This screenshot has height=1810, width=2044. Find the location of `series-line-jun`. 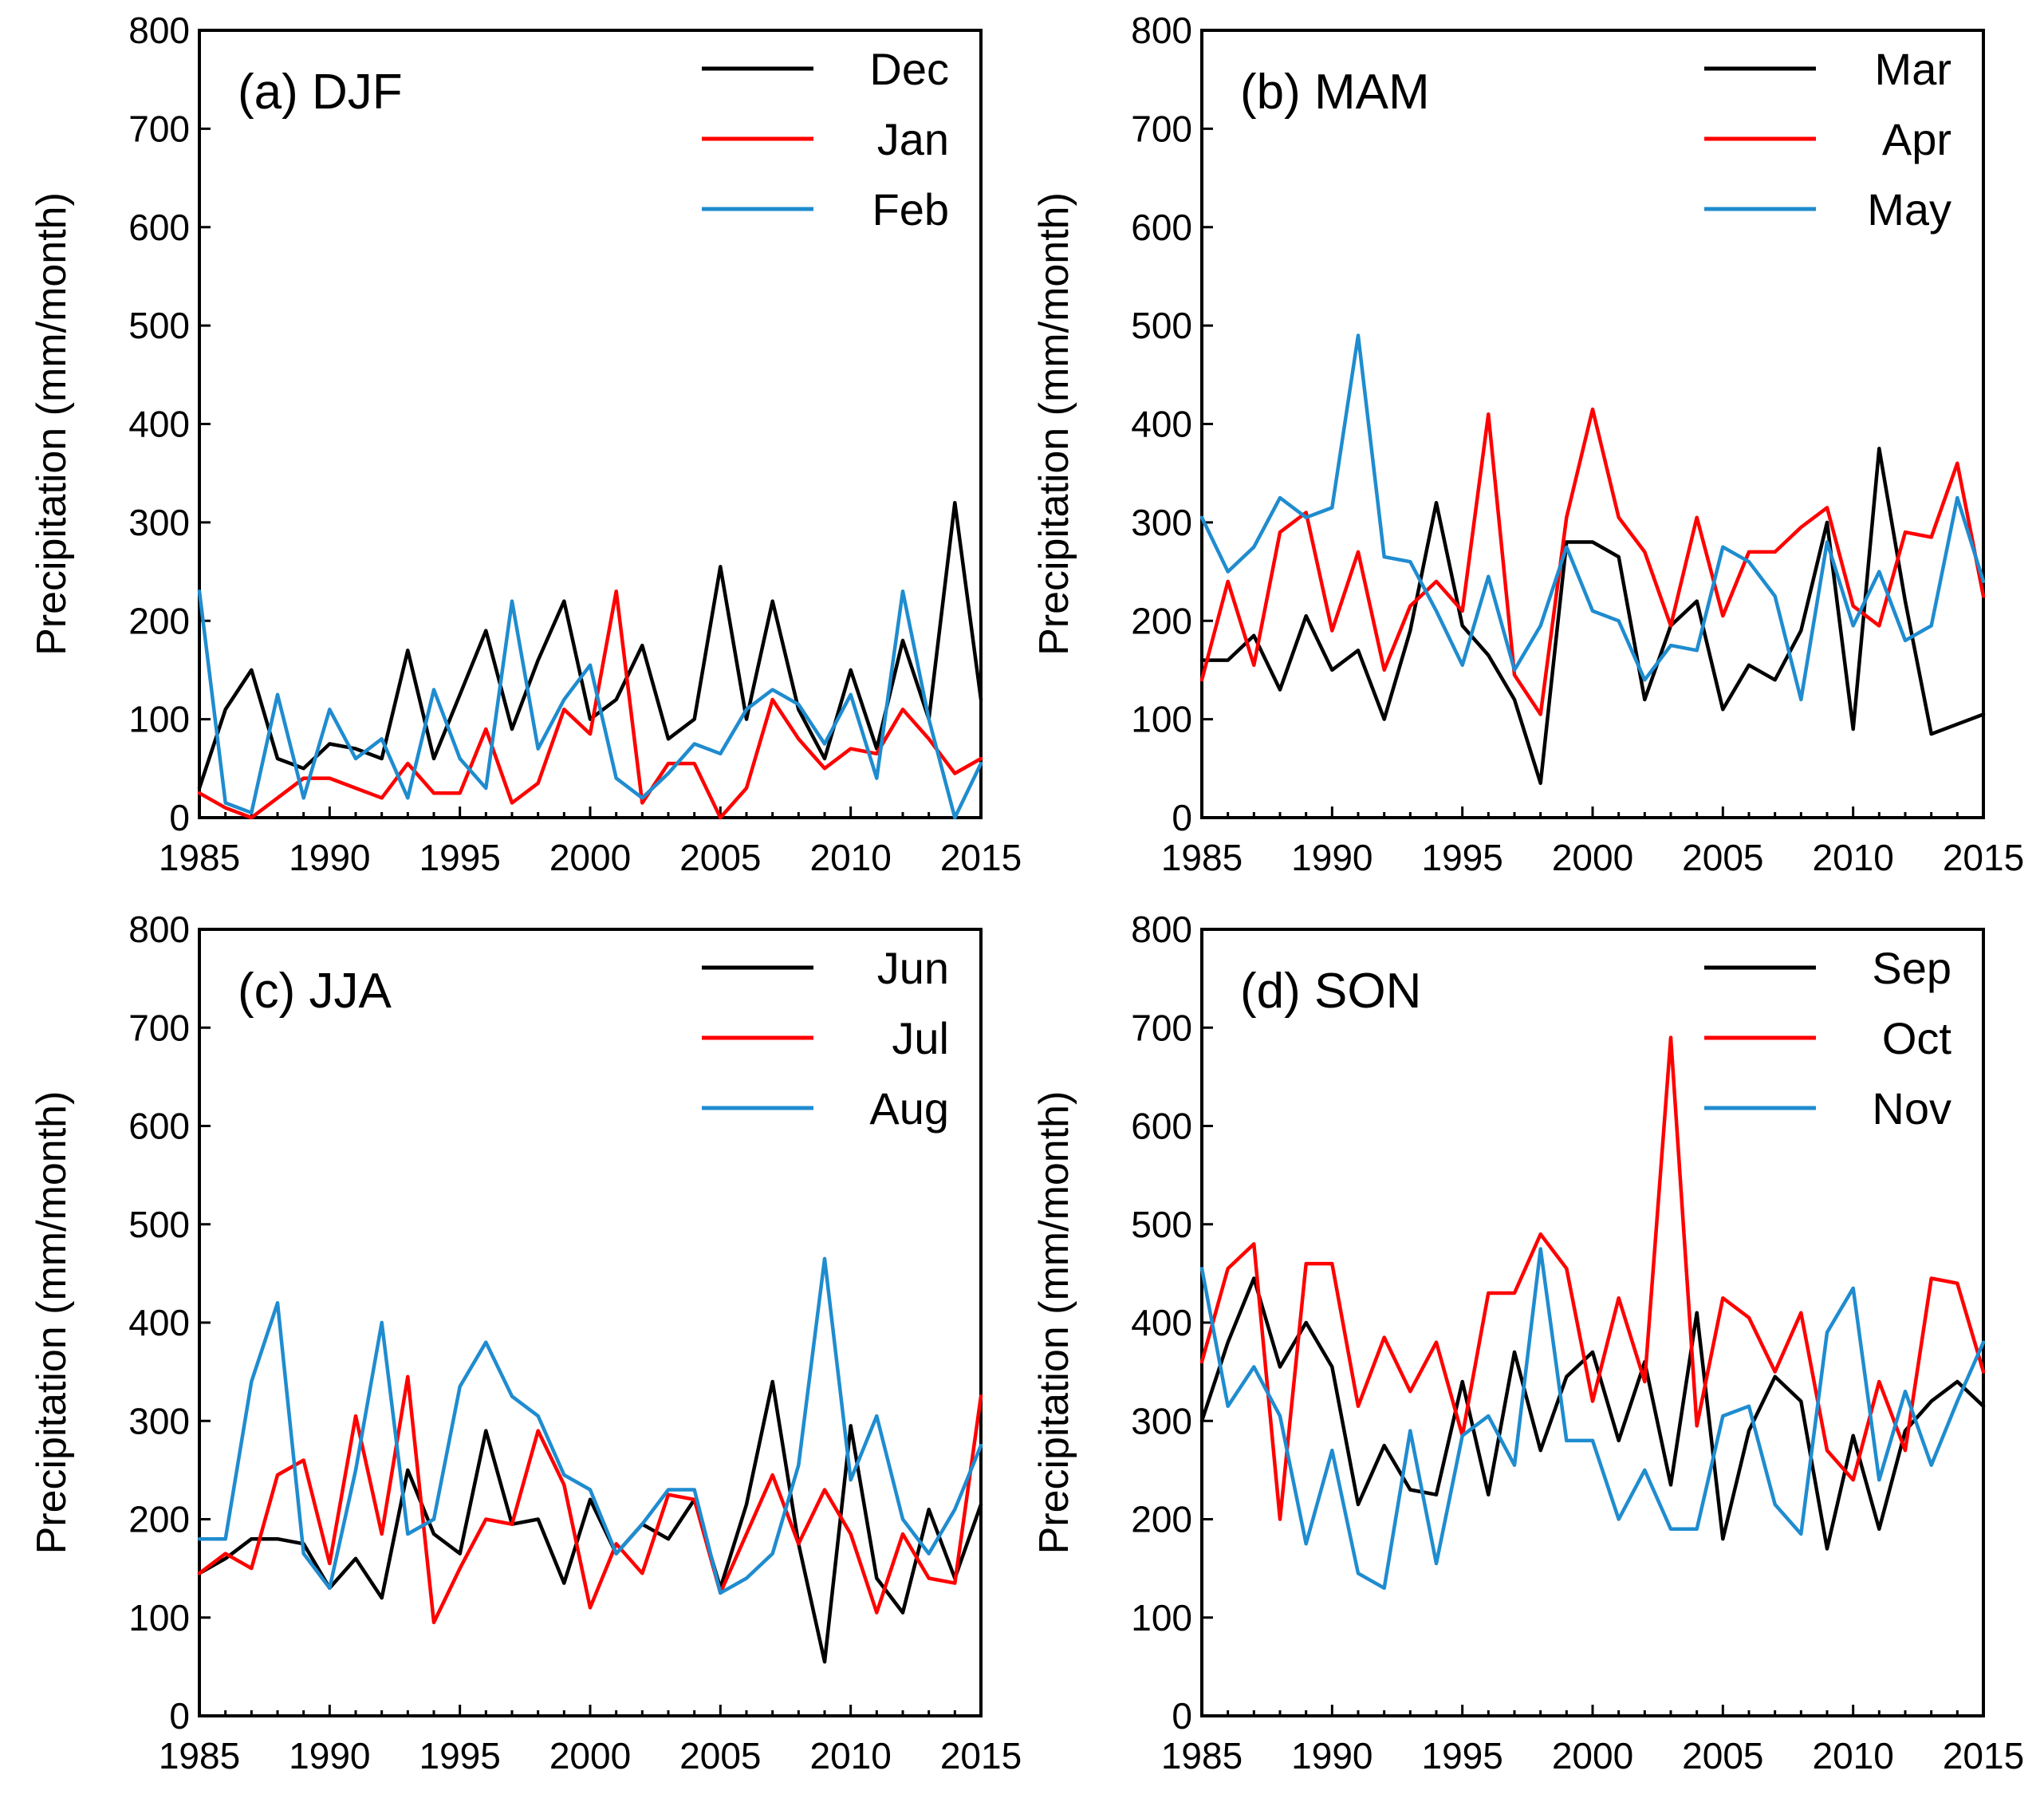

series-line-jun is located at coordinates (590, 1521).